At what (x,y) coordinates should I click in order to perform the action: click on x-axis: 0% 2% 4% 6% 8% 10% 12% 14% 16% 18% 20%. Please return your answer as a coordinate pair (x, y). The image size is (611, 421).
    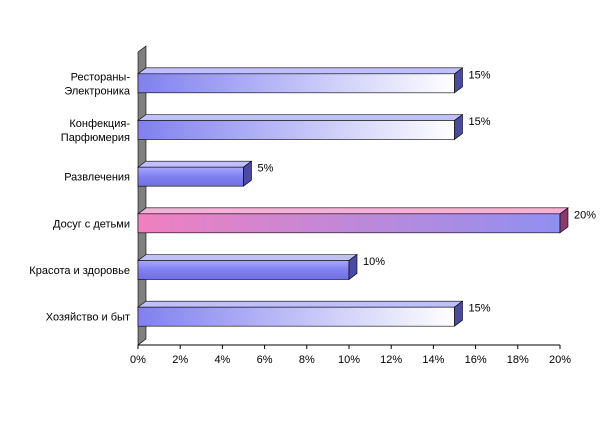
    Looking at the image, I should click on (350, 355).